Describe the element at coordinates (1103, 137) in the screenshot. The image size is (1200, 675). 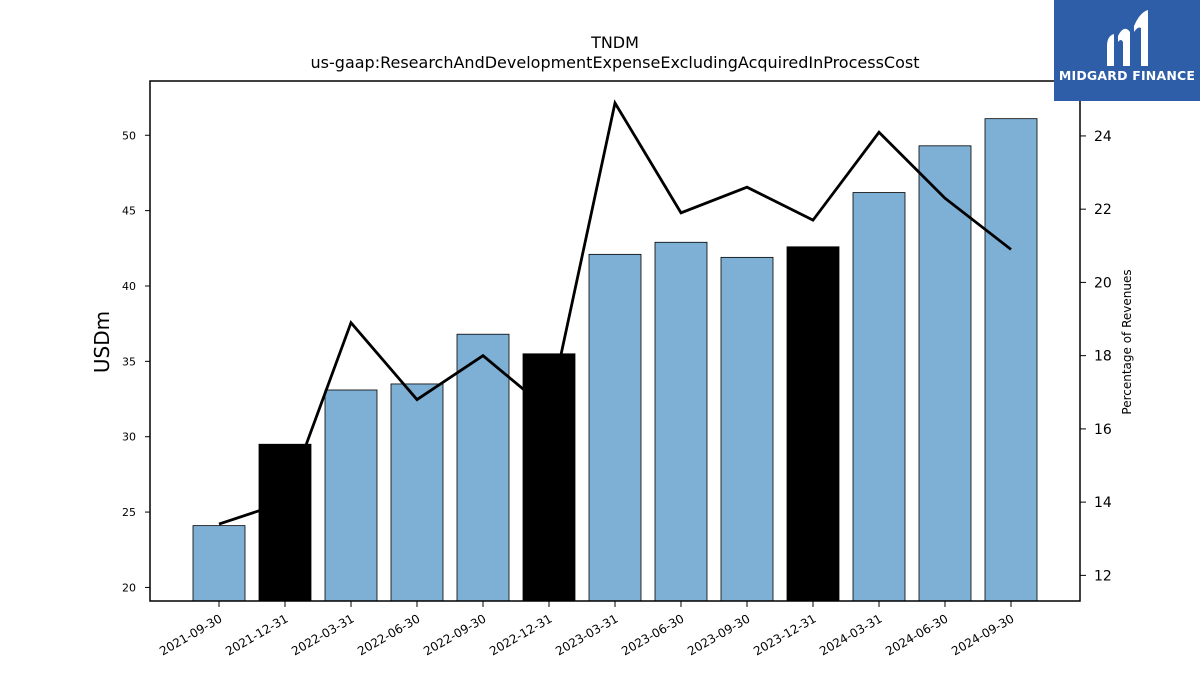
I see `y2-tick-label: 24` at that location.